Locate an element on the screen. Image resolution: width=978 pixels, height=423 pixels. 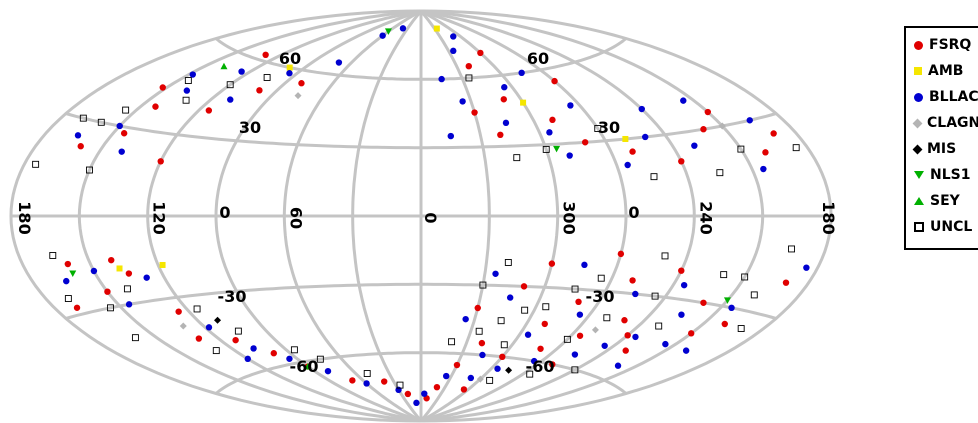
legend-item-uncl: UNCL is located at coordinates (943, 227).